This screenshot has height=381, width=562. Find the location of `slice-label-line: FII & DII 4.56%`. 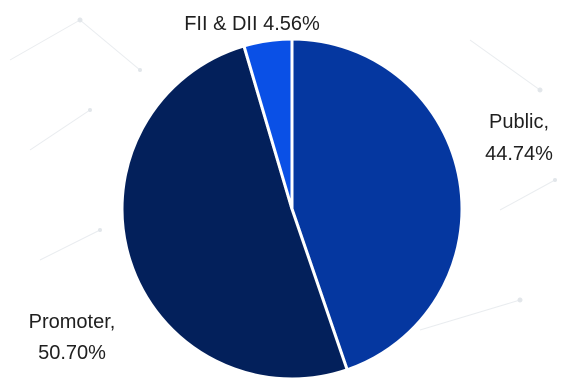

slice-label-line: FII & DII 4.56% is located at coordinates (252, 24).